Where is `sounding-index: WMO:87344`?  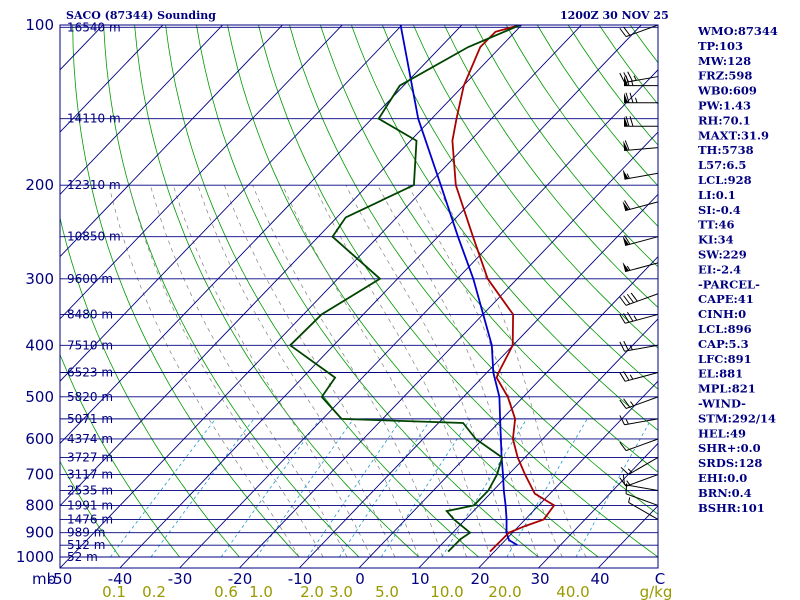
sounding-index: WMO:87344 is located at coordinates (737, 31).